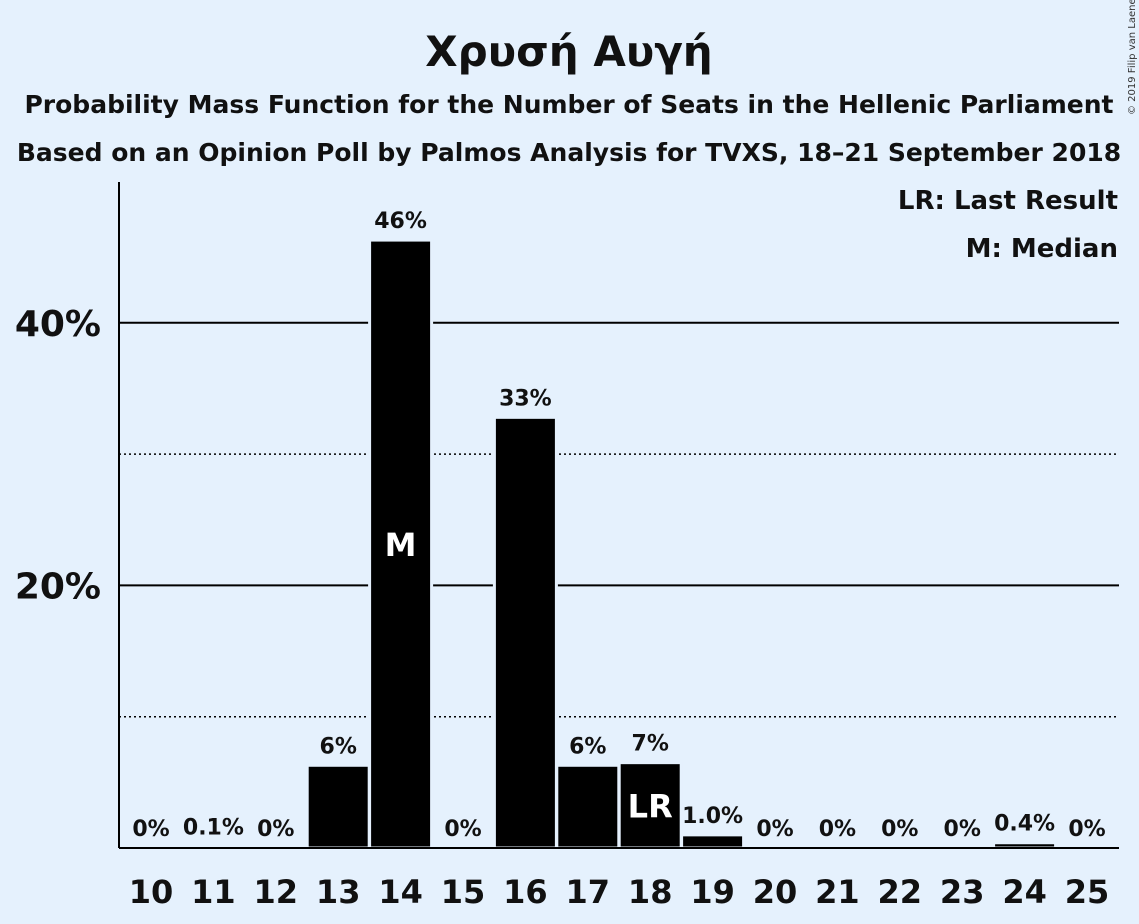 This screenshot has width=1139, height=924. What do you see at coordinates (837, 892) in the screenshot?
I see `x-tick-label: 21` at bounding box center [837, 892].